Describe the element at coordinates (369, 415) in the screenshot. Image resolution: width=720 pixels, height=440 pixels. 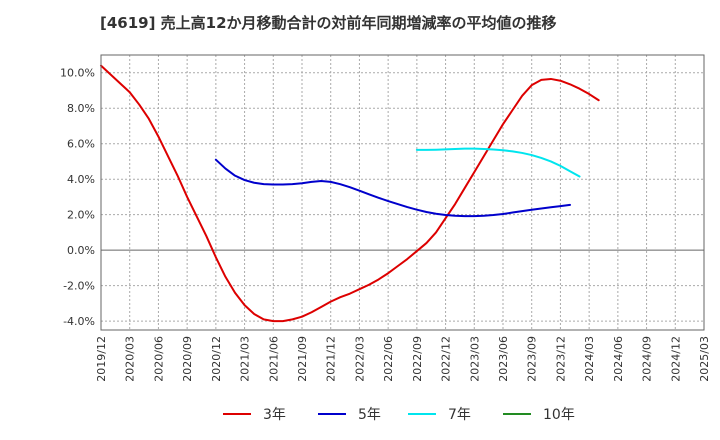
I see `legend-label-1: 5年` at that location.